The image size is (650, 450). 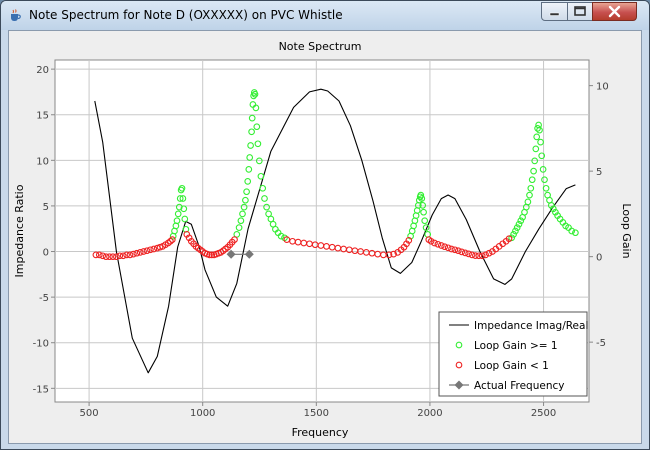 What do you see at coordinates (202, 413) in the screenshot?
I see `x-tick-label: 1000` at bounding box center [202, 413].